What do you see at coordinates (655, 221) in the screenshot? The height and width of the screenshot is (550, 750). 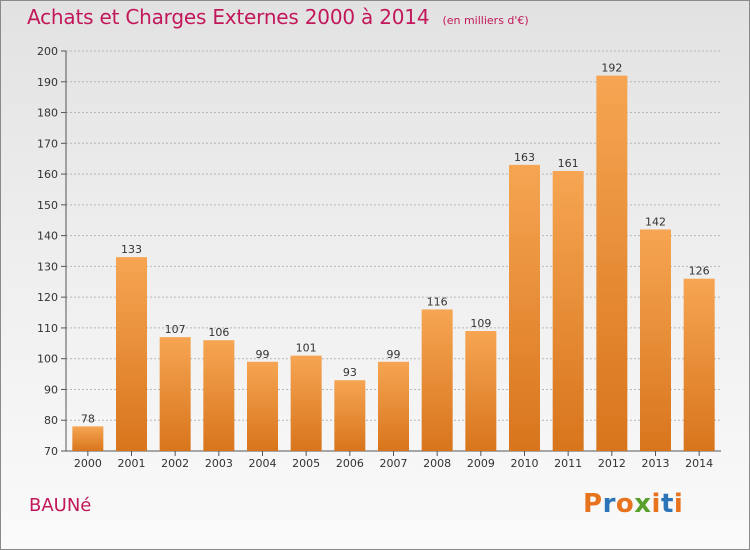 I see `data-label: 142` at bounding box center [655, 221].